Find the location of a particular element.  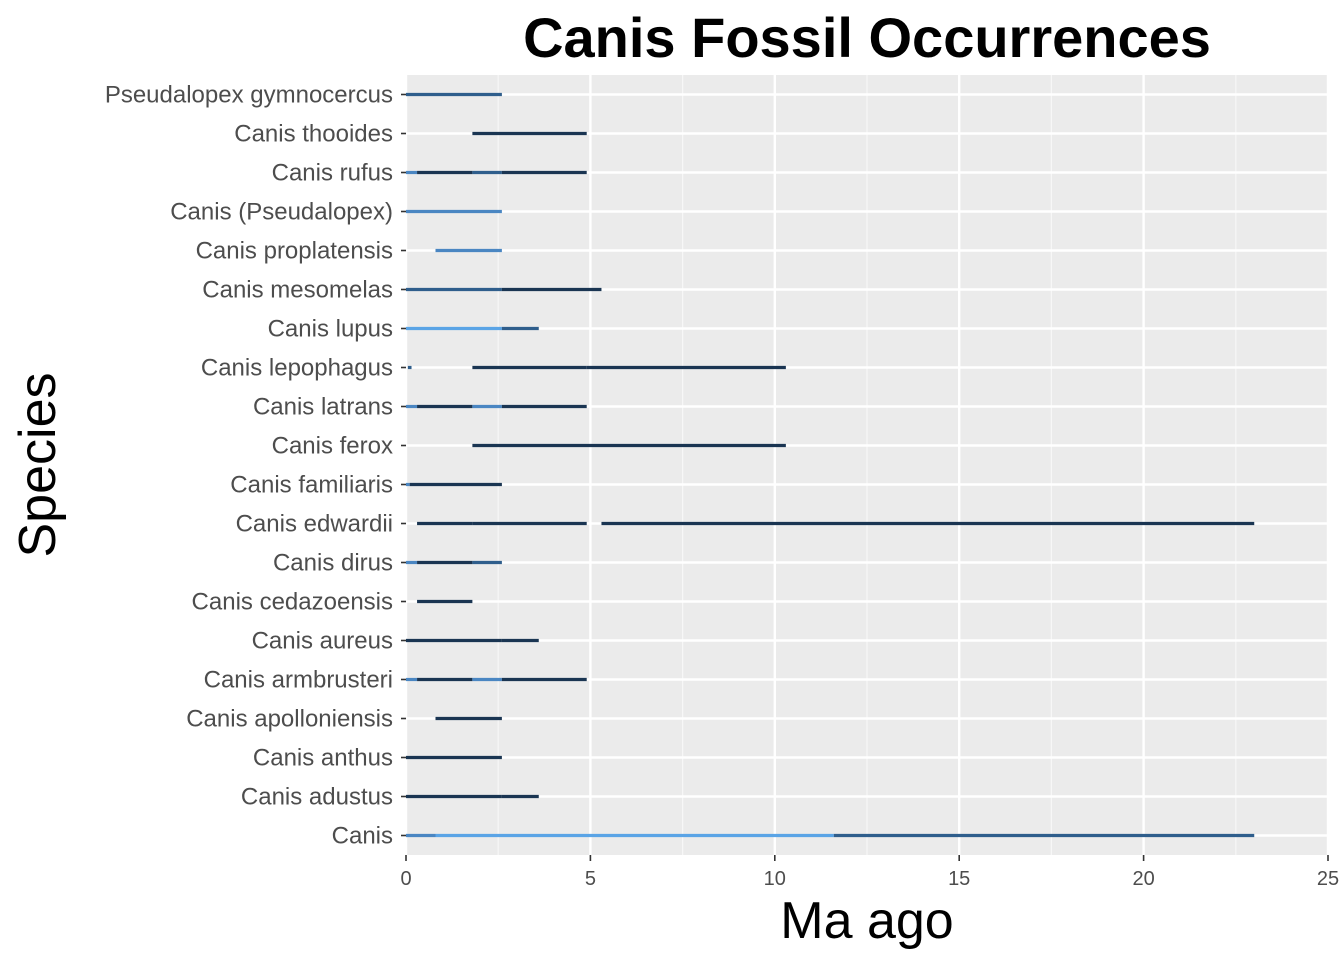

y-tick-label: Canis ferox is located at coordinates (332, 446).